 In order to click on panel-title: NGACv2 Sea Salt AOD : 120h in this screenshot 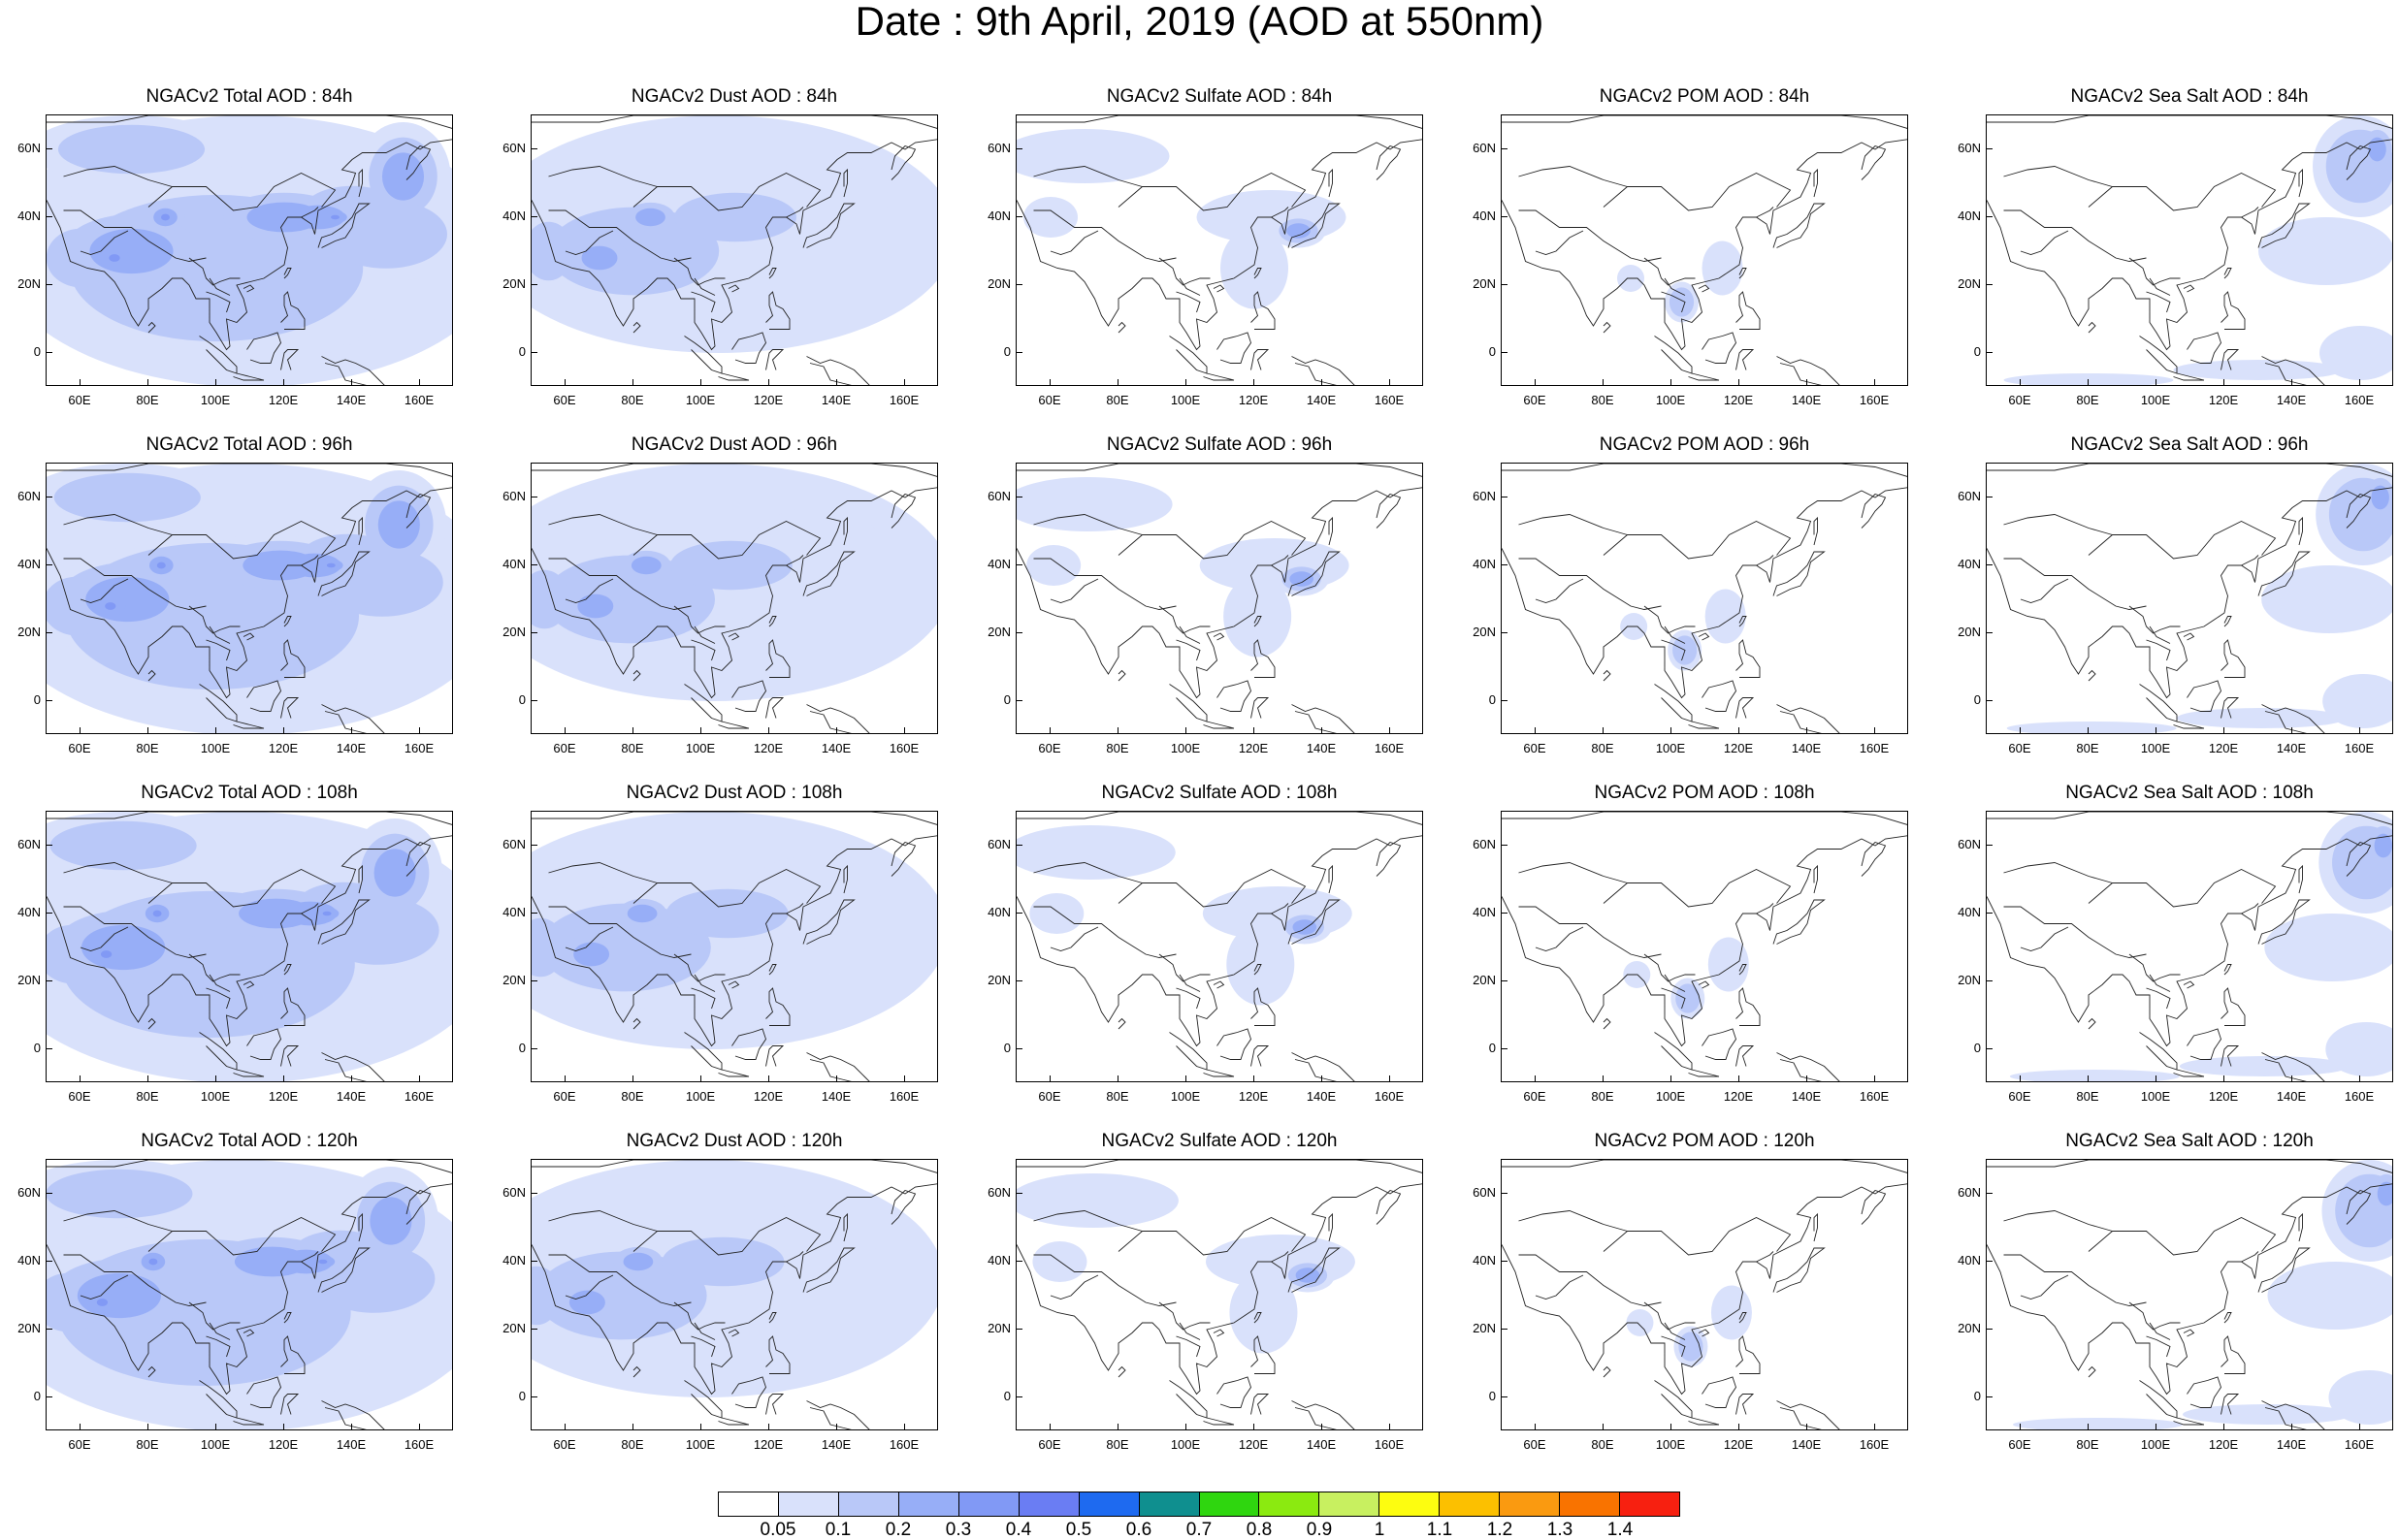, I will do `click(2189, 1141)`.